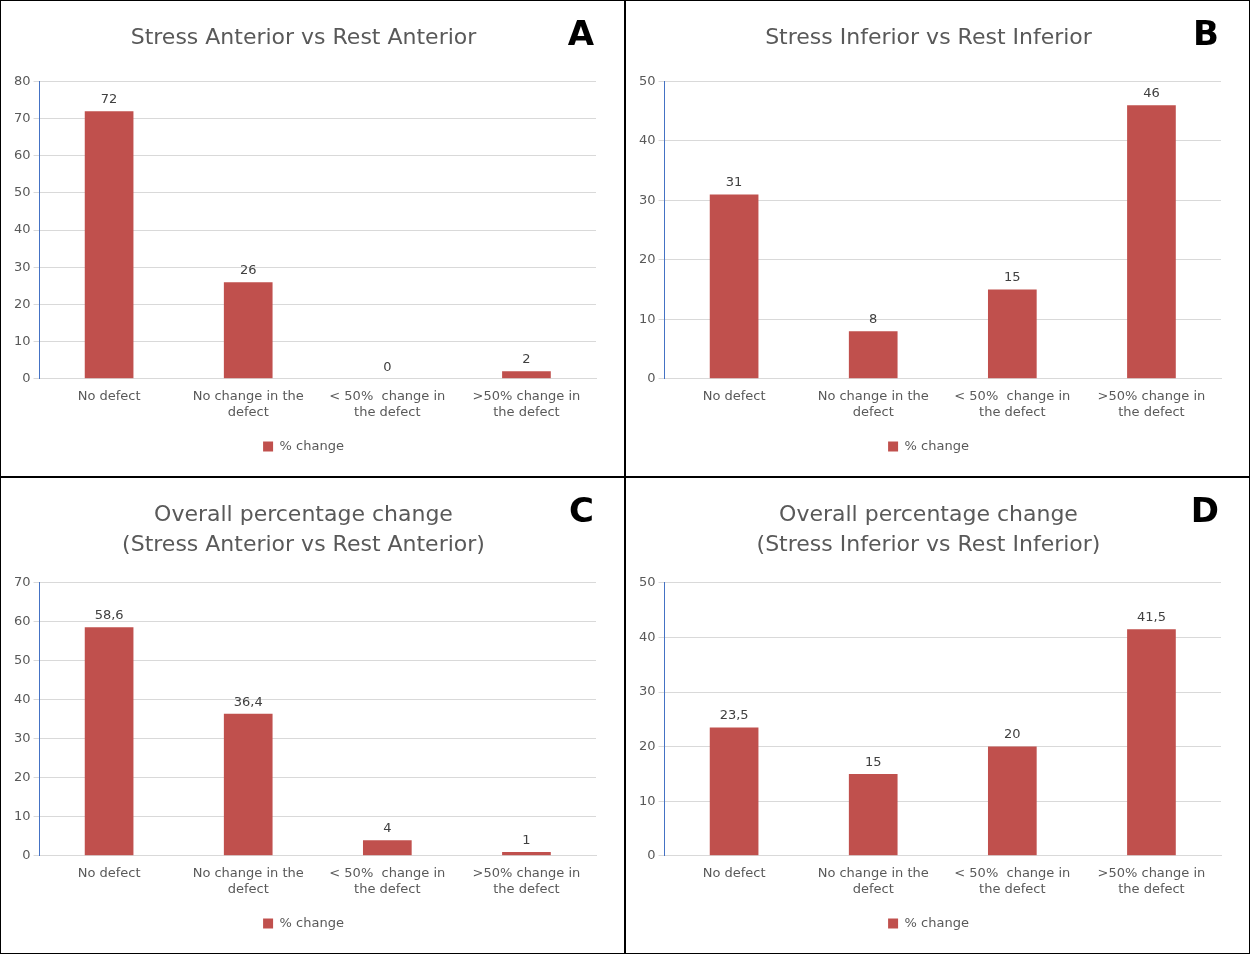 Image resolution: width=1250 pixels, height=954 pixels. What do you see at coordinates (526, 359) in the screenshot?
I see `data-label: 2` at bounding box center [526, 359].